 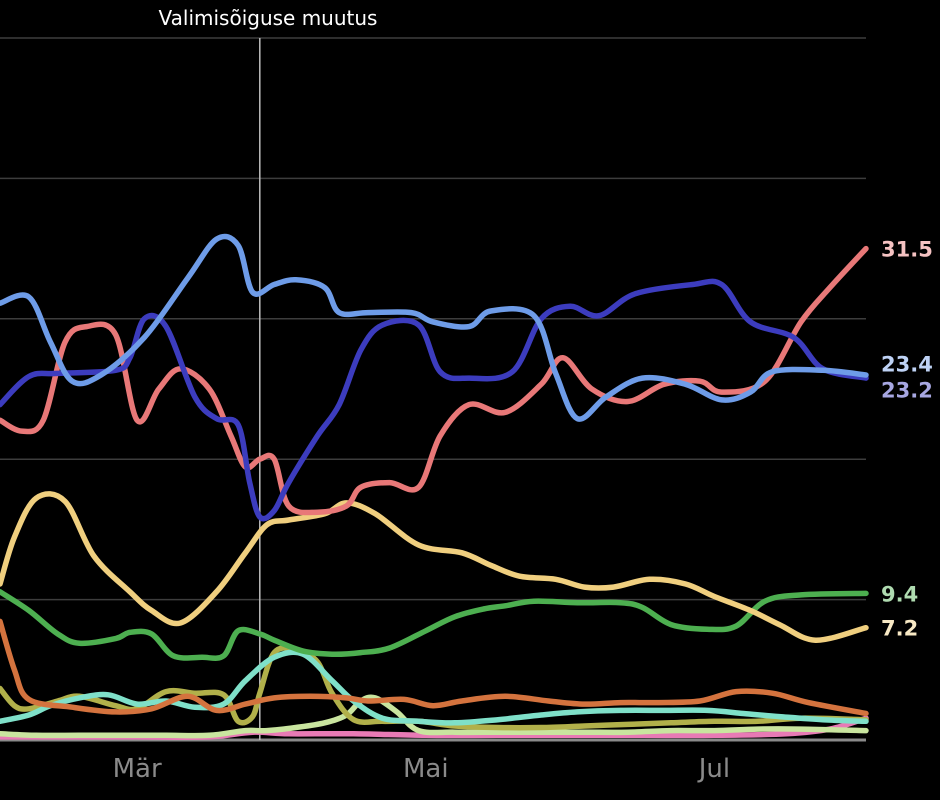 I want to click on end-label-1: 23.2, so click(x=907, y=391).